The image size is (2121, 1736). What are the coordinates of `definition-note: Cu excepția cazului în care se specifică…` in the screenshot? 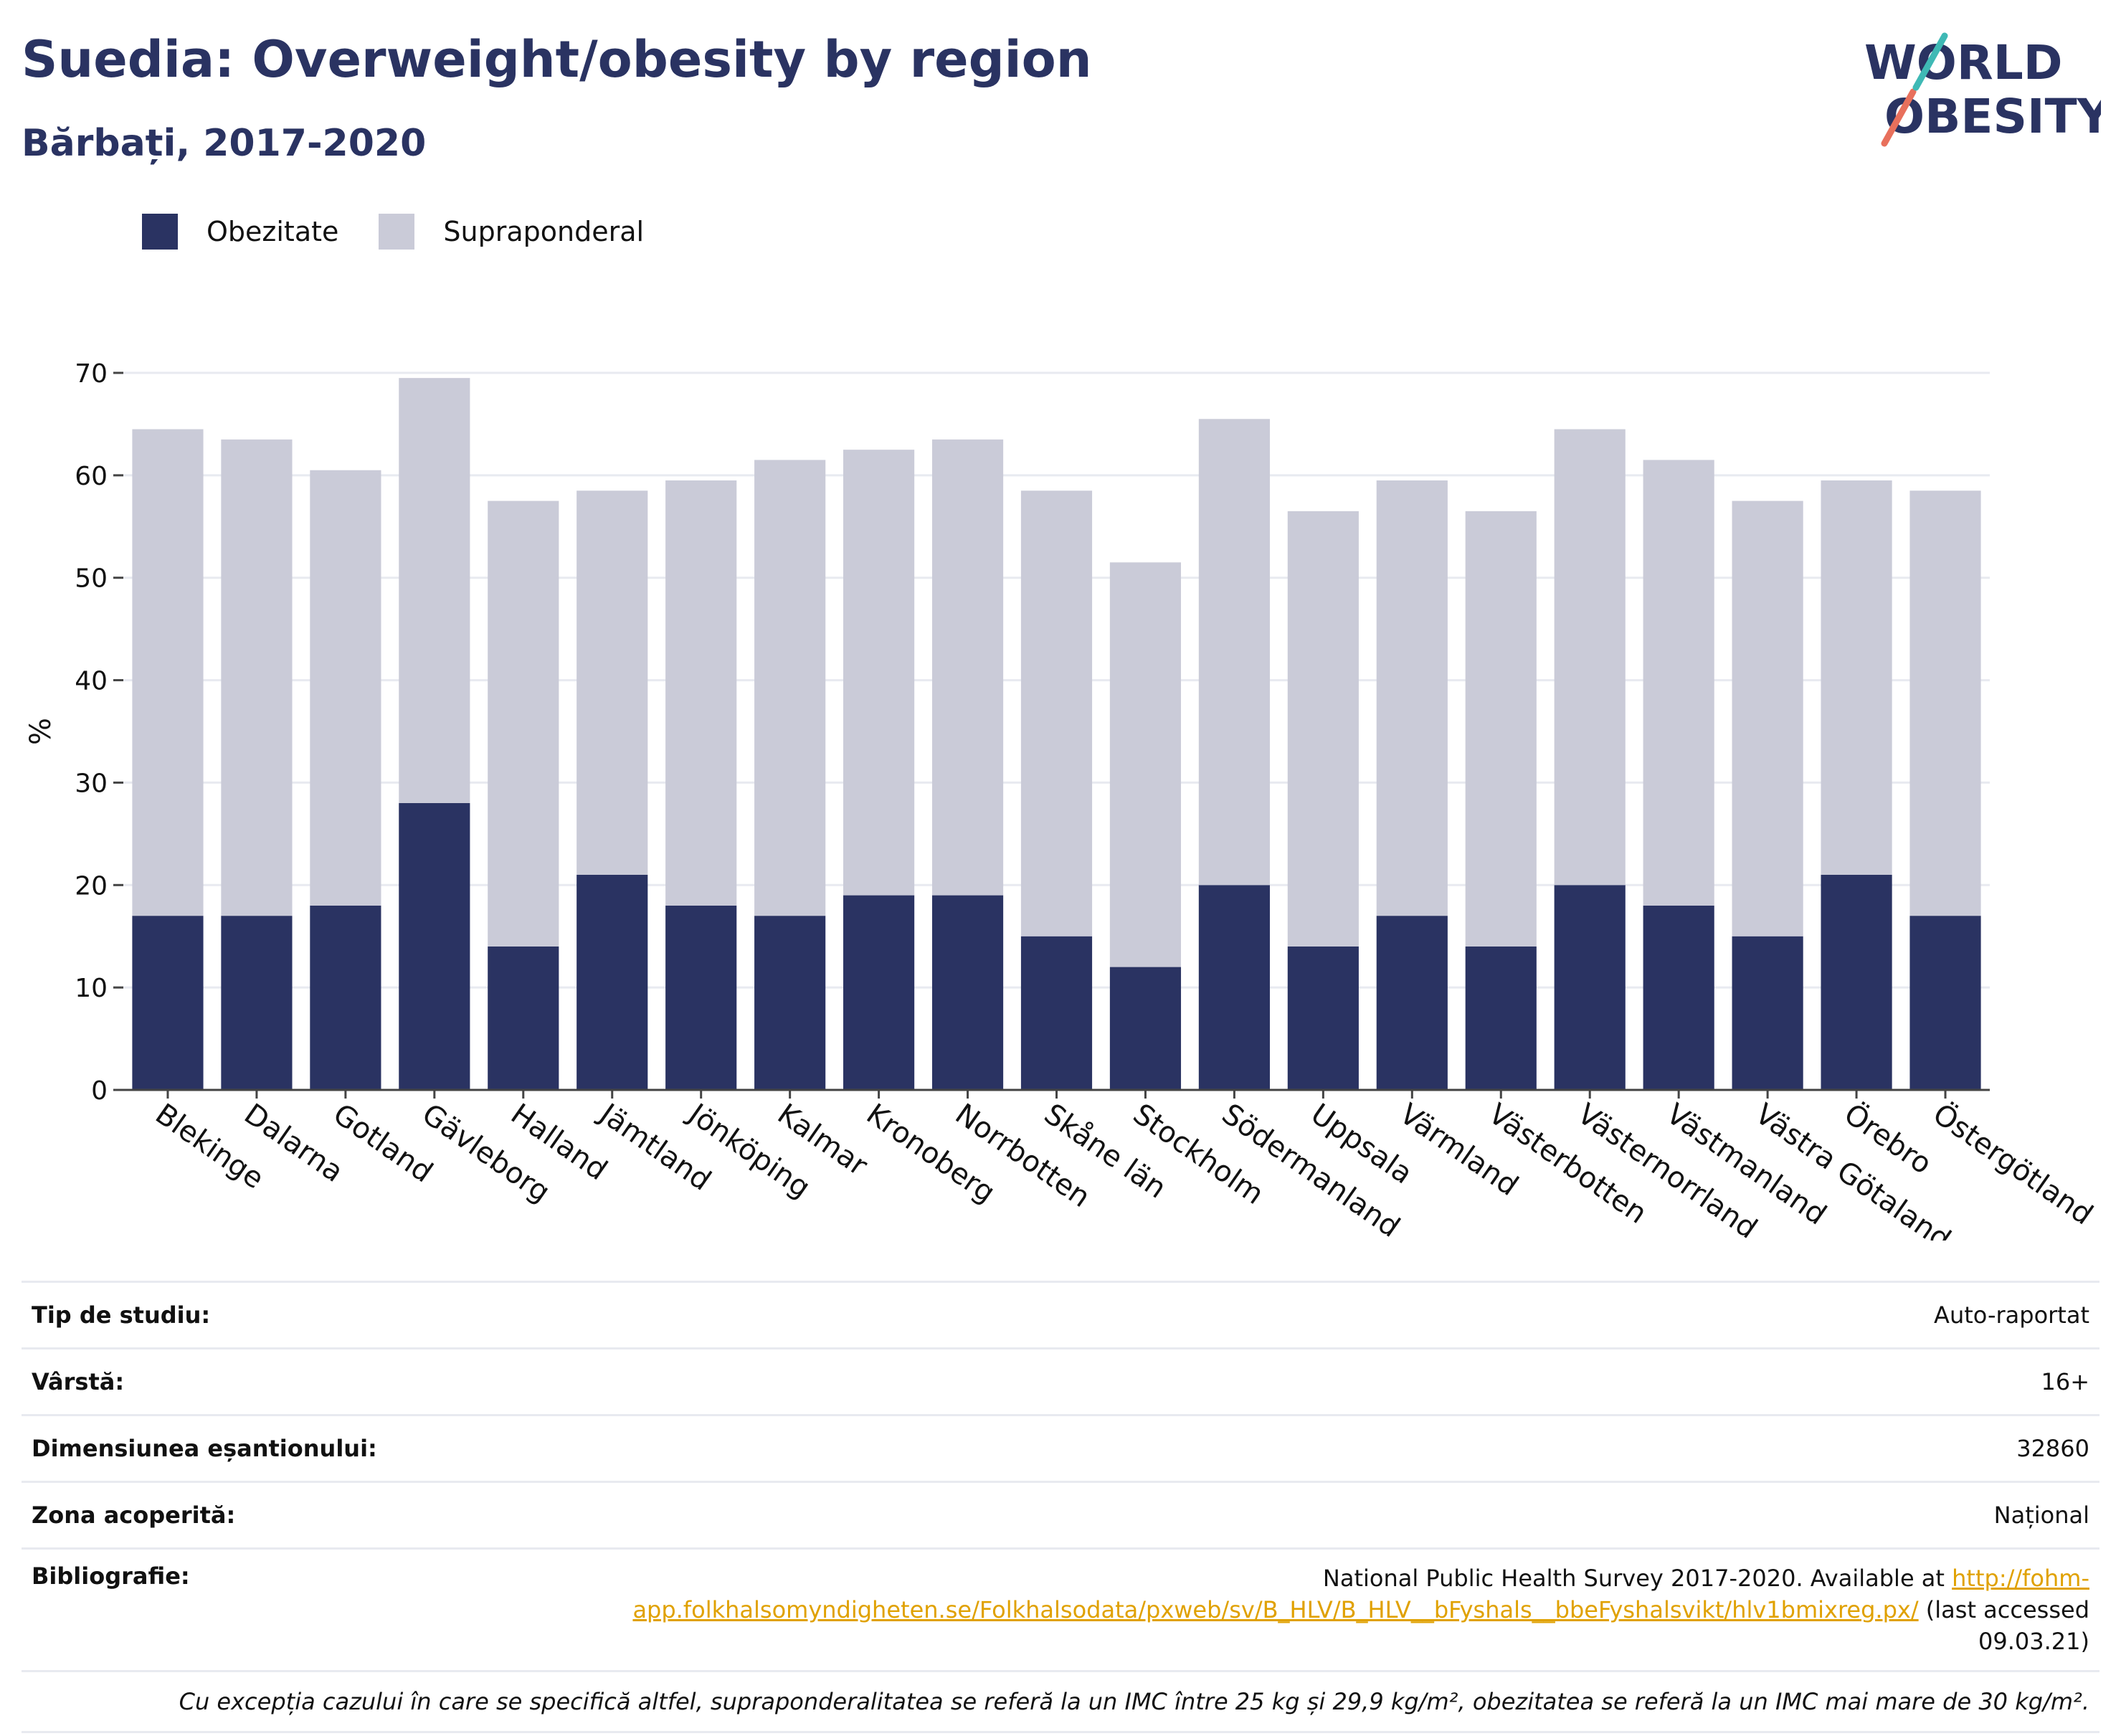 It's located at (1060, 1702).